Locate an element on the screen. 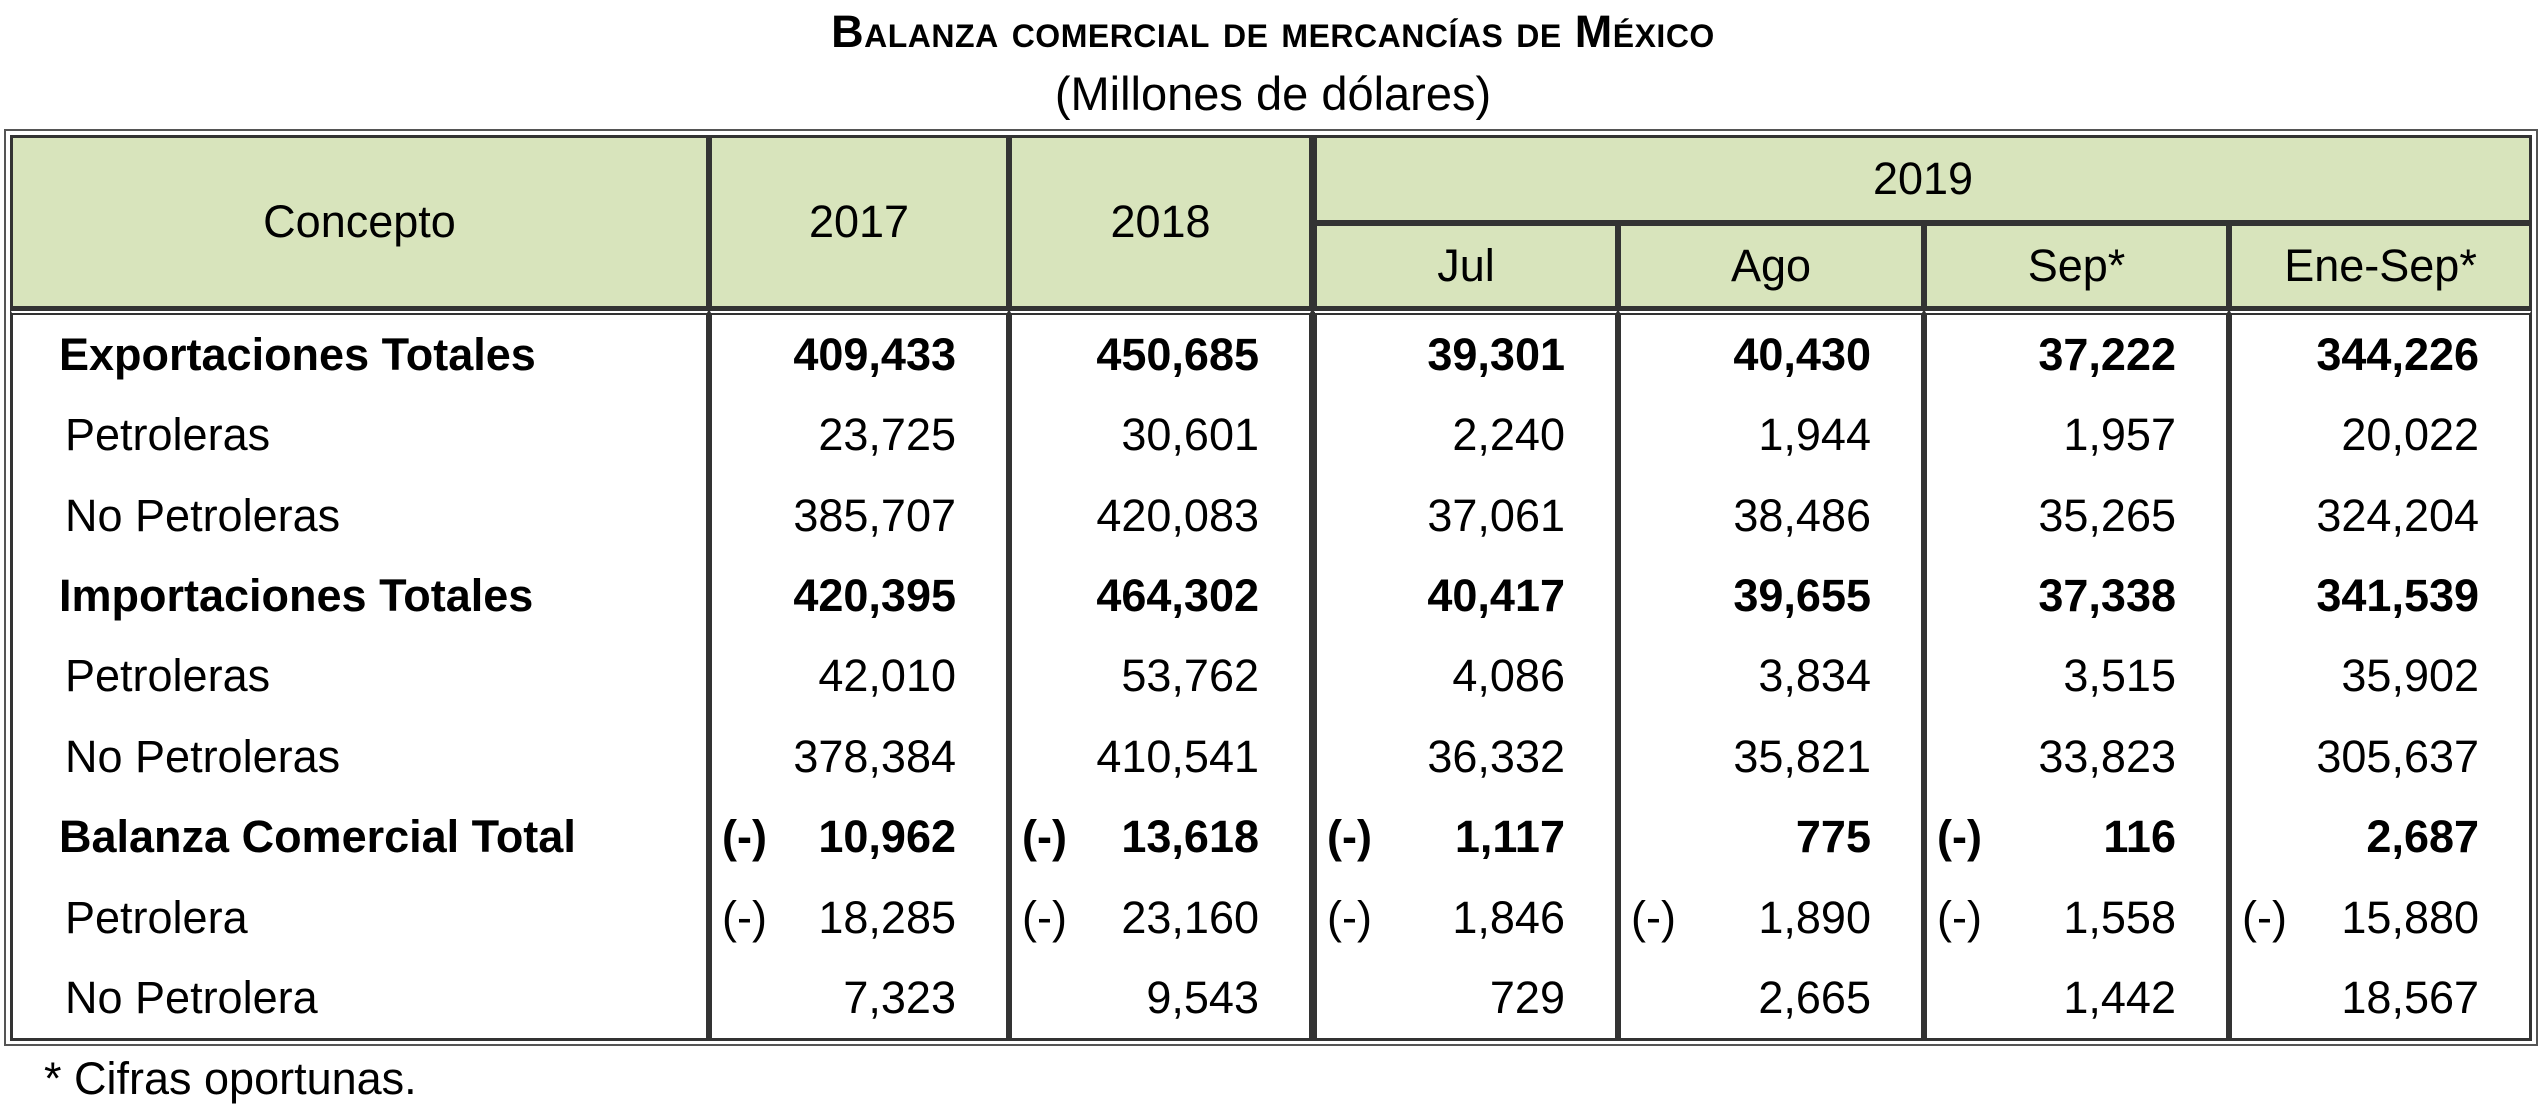 The width and height of the screenshot is (2546, 1110). cell-value: 9,543 is located at coordinates (1202, 997).